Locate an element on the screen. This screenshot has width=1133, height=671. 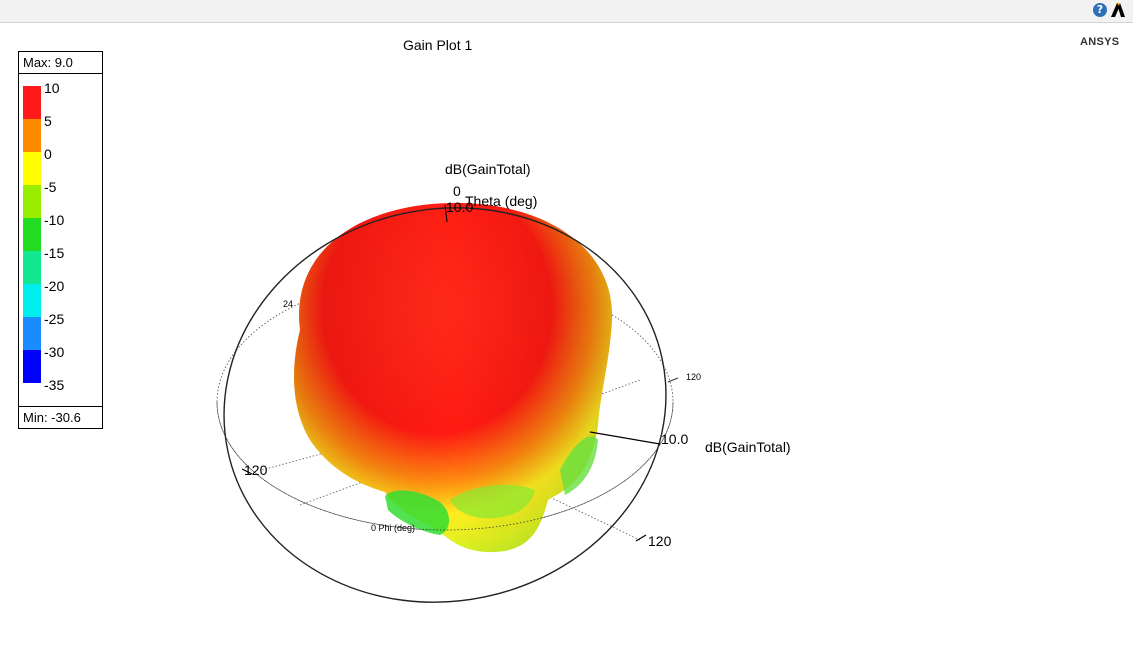
legend-tick-label: -5 is located at coordinates (50, 187).